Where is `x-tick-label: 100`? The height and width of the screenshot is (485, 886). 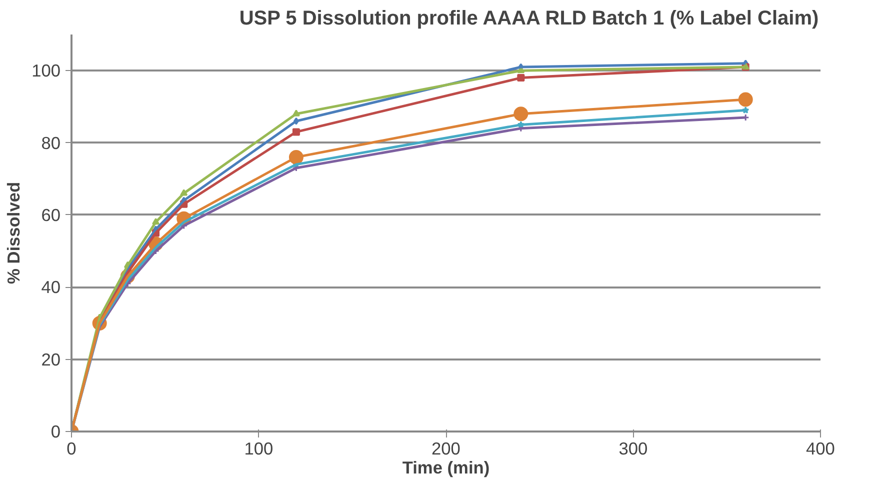 x-tick-label: 100 is located at coordinates (259, 448).